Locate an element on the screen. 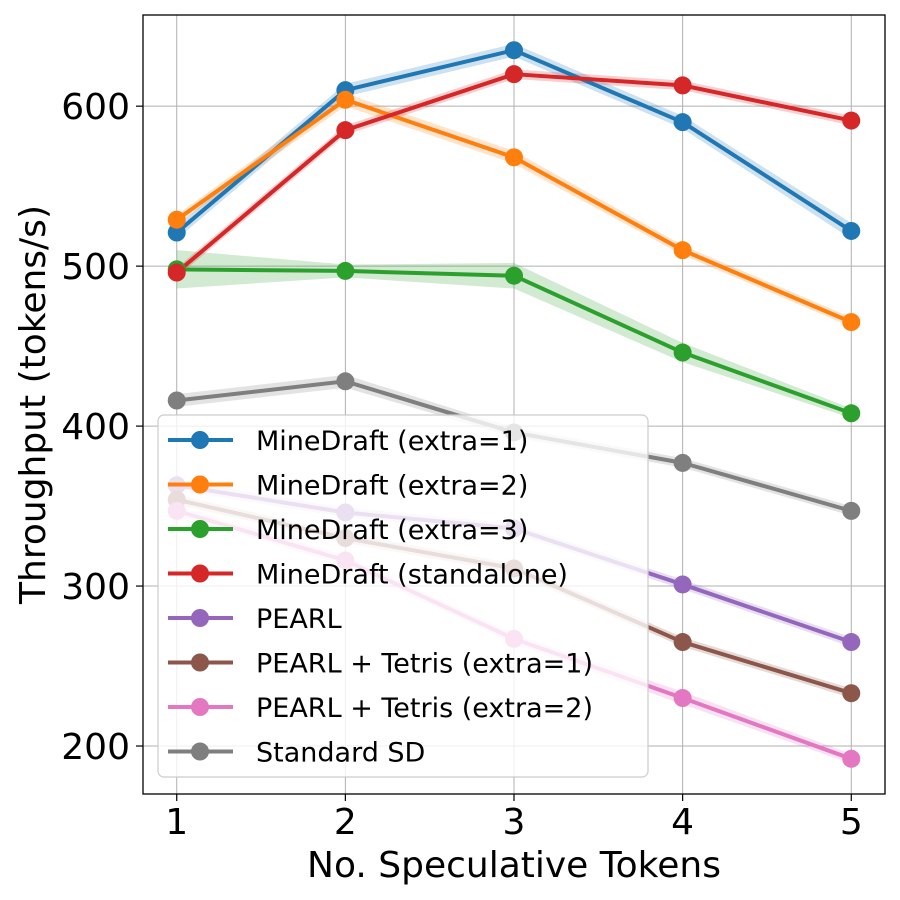 Image resolution: width=900 pixels, height=900 pixels. y-tick-label: 200 is located at coordinates (95, 747).